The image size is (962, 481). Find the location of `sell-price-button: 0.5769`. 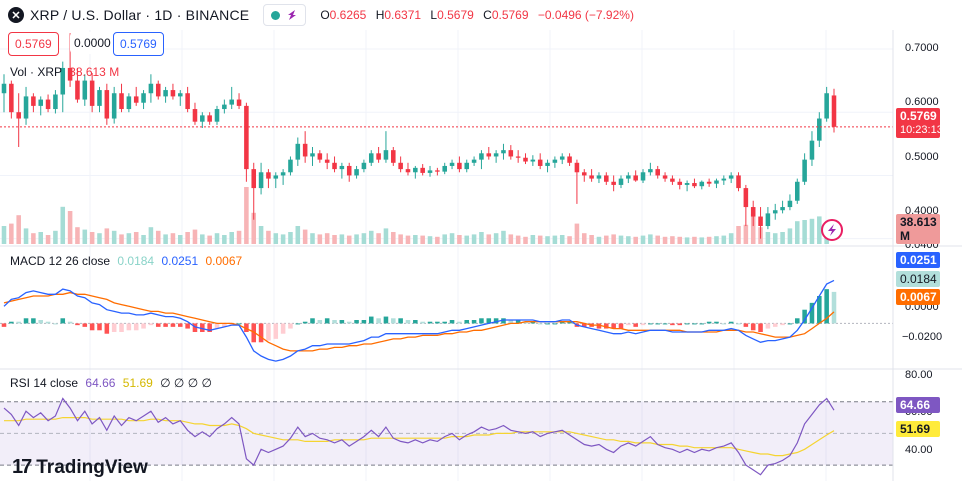

sell-price-button: 0.5769 is located at coordinates (33, 44).